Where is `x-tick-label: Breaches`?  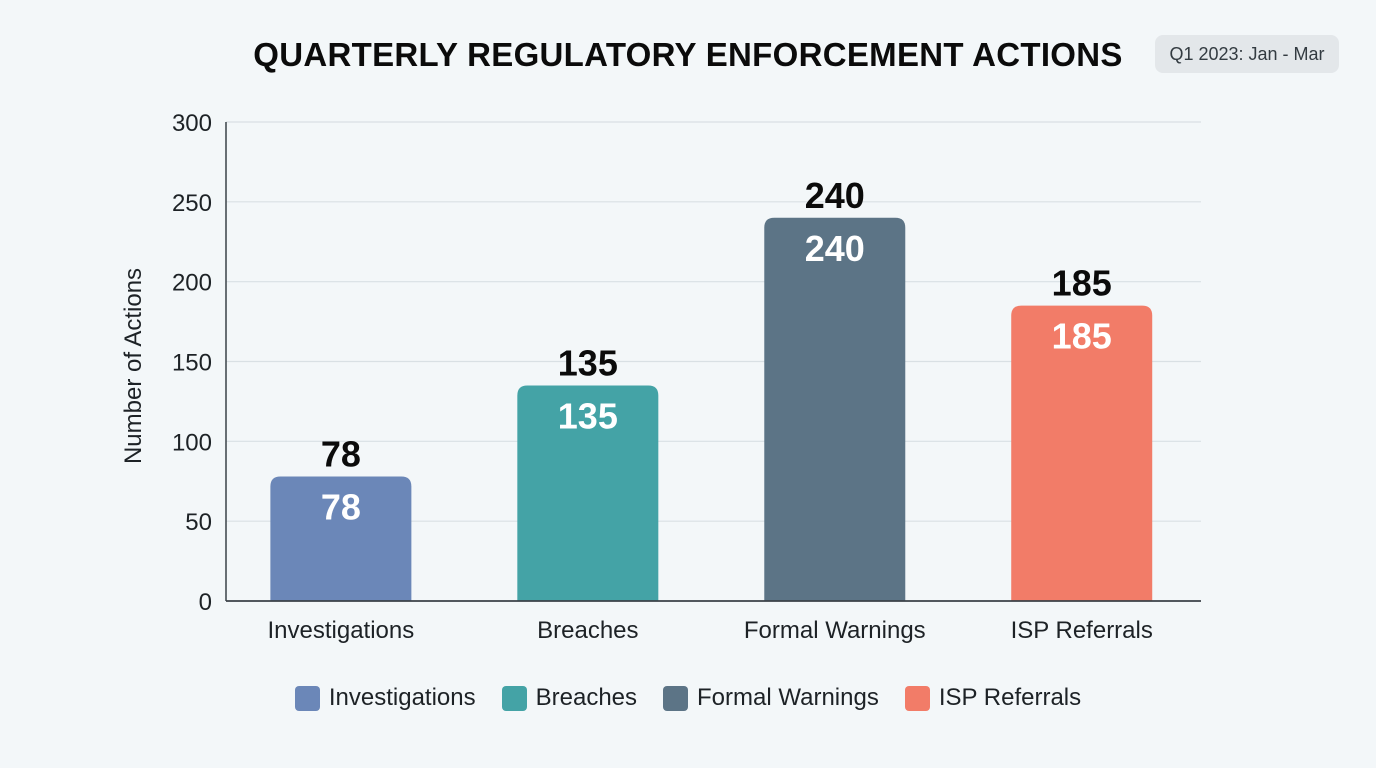 x-tick-label: Breaches is located at coordinates (587, 630).